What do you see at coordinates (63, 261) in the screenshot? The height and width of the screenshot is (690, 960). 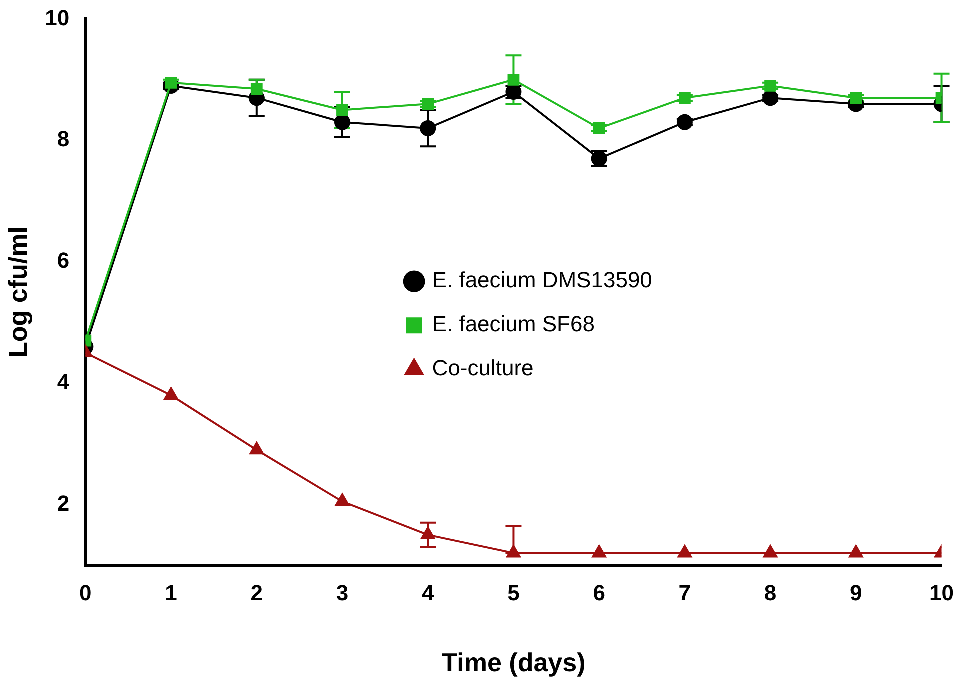 I see `y-tick-label: 6` at bounding box center [63, 261].